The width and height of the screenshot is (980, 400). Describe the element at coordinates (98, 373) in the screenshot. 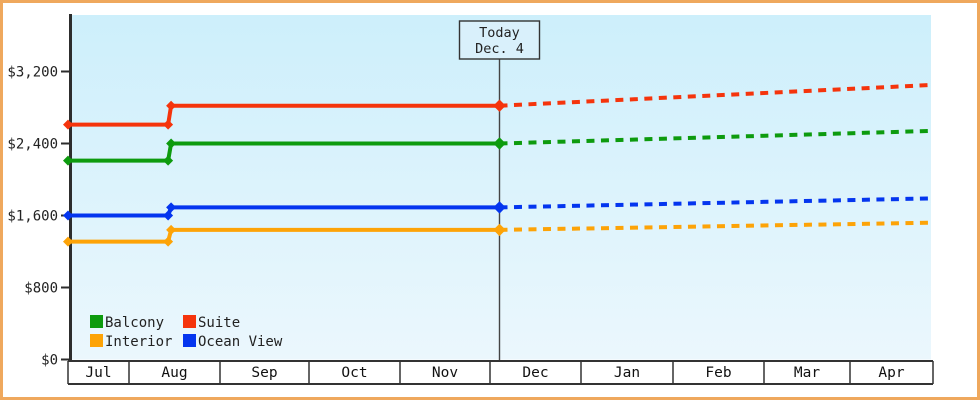

I see `month-label: Jul` at that location.